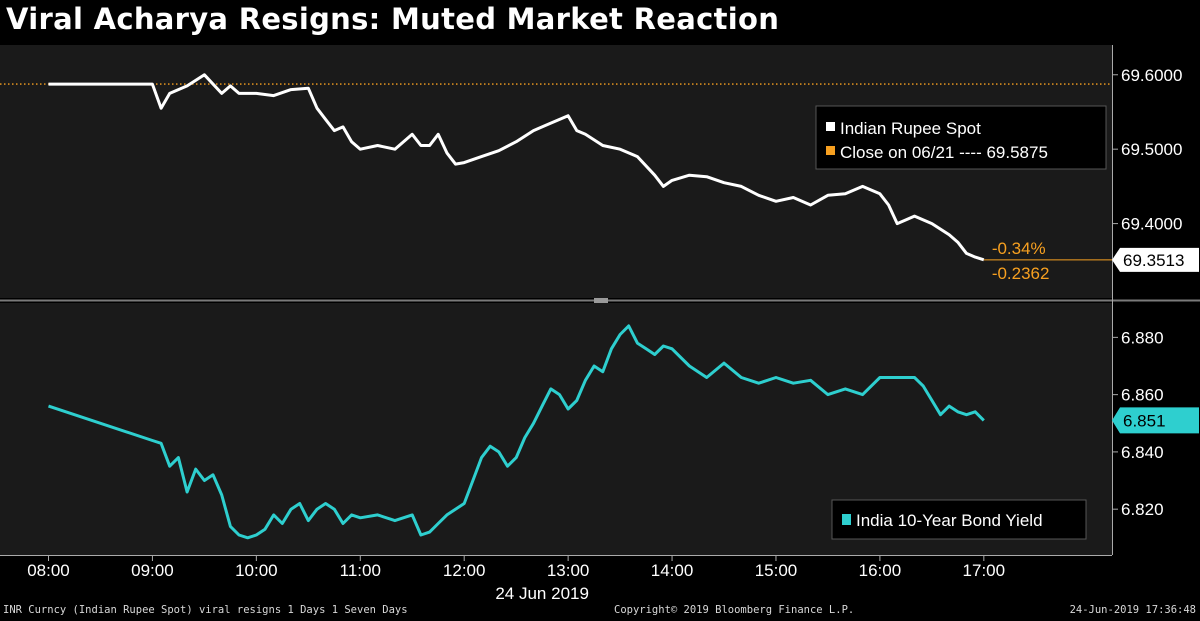 This screenshot has width=1200, height=621. Describe the element at coordinates (1144, 420) in the screenshot. I see `bond-last-value-label: 6.851` at that location.